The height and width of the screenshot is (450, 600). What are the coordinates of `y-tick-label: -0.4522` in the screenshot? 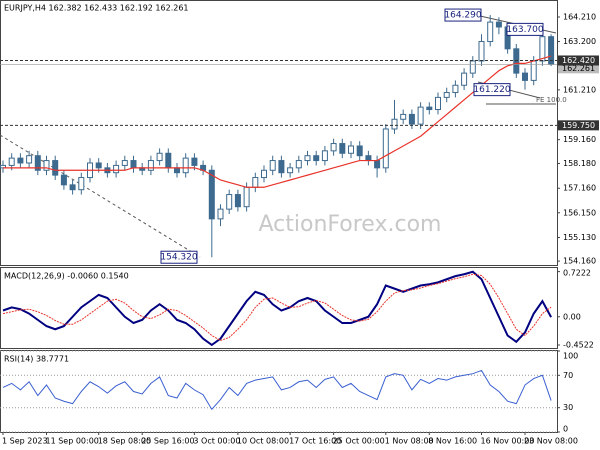 It's located at (578, 345).